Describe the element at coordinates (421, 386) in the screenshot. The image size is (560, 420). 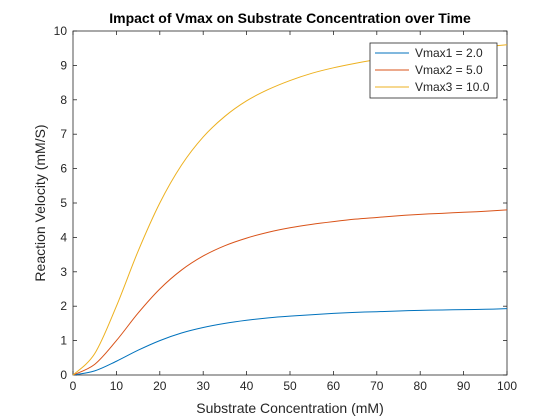
I see `x-tick-label: 80` at that location.